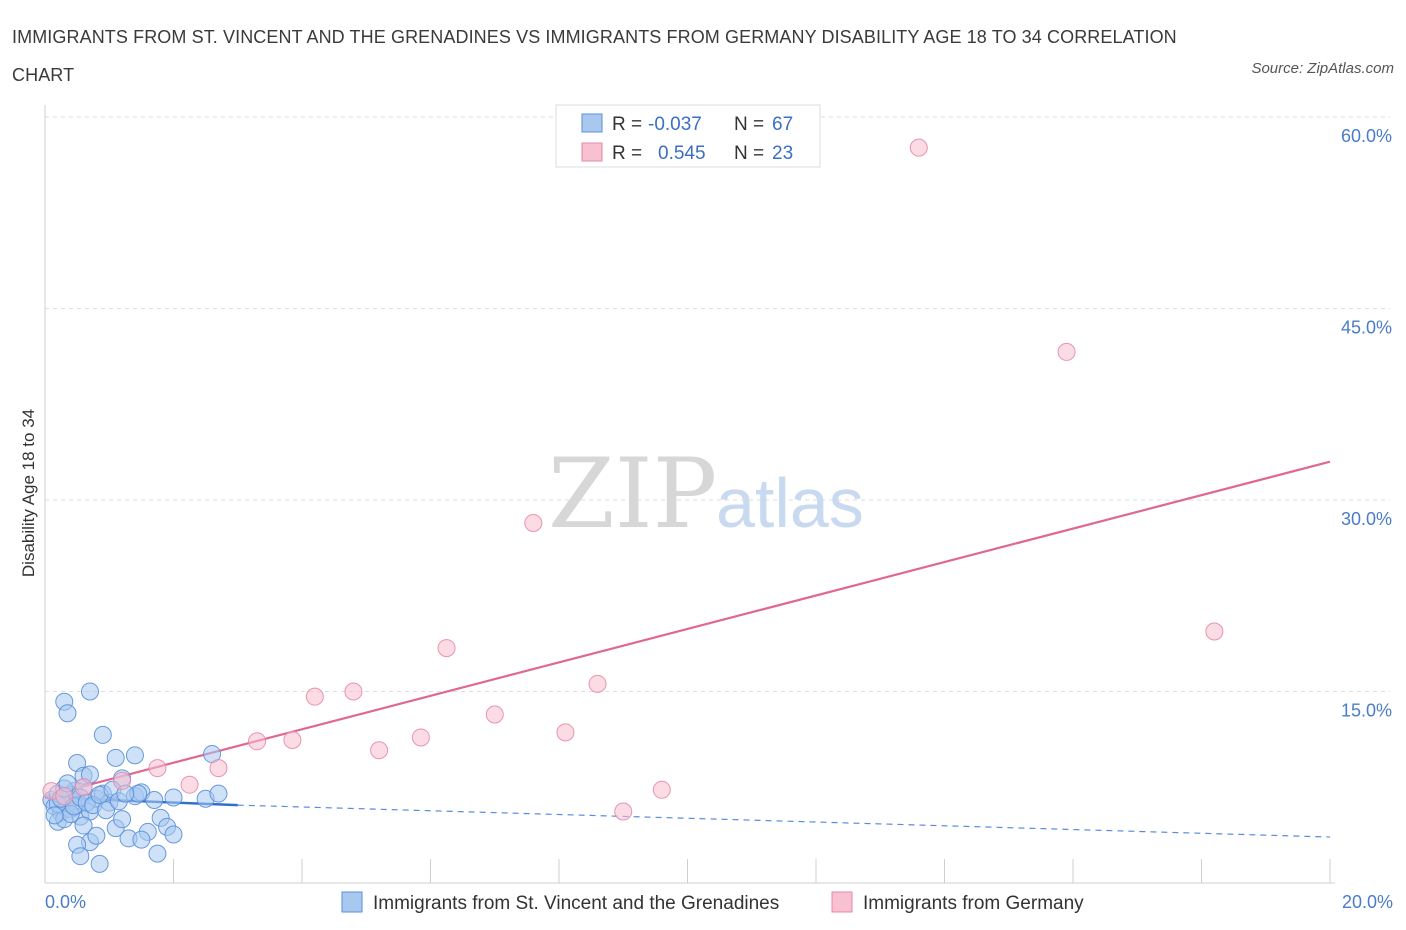 This screenshot has width=1406, height=930. What do you see at coordinates (28, 493) in the screenshot?
I see `y-axis-label: Disability Age 18 to 34` at bounding box center [28, 493].